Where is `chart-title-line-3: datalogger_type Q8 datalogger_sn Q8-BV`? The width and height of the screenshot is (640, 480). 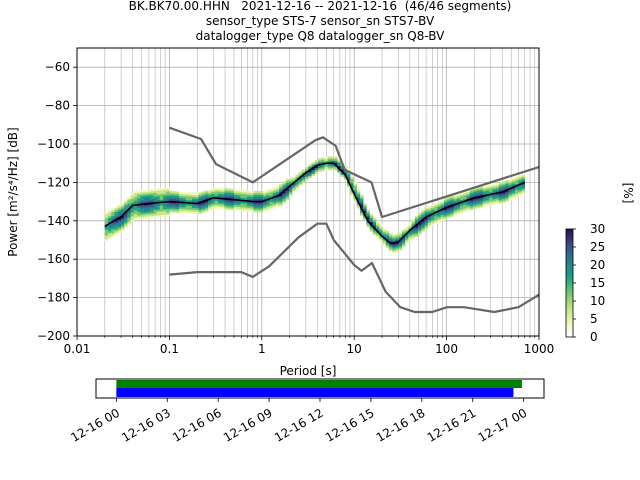
chart-title-line-3: datalogger_type Q8 datalogger_sn Q8-BV is located at coordinates (320, 36).